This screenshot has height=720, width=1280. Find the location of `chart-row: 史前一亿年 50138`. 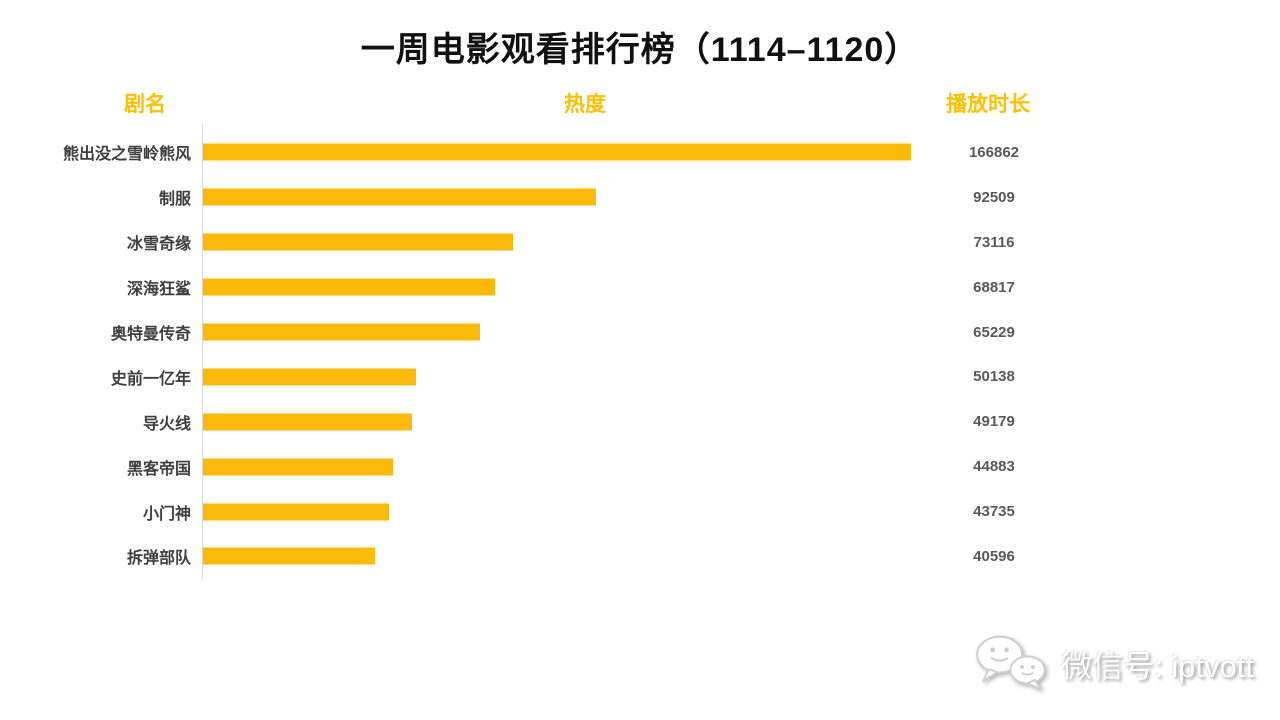

chart-row: 史前一亿年 50138 is located at coordinates (640, 376).